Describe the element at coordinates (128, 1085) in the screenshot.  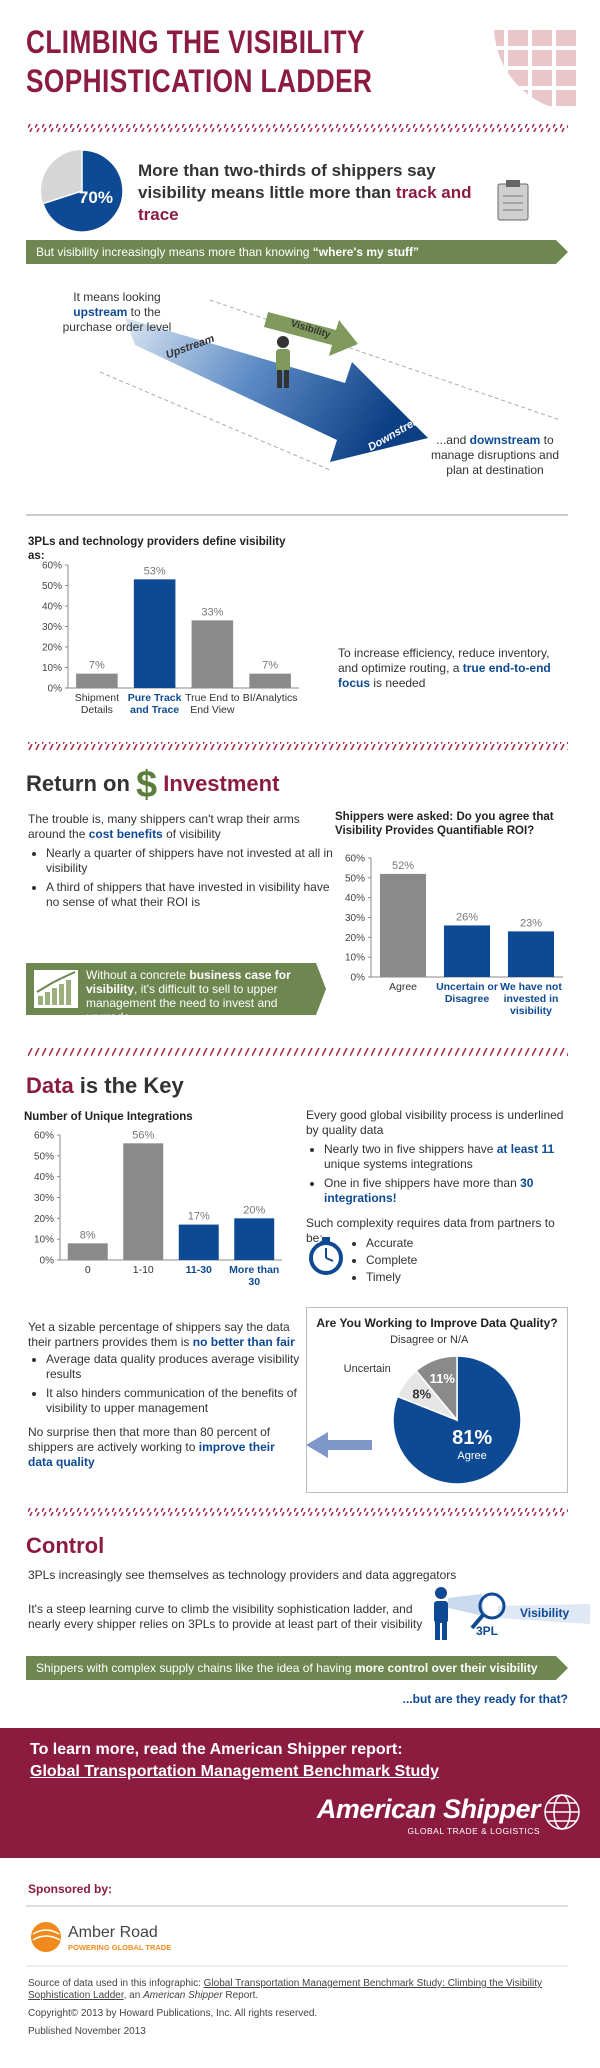
I see `text: is the Key` at that location.